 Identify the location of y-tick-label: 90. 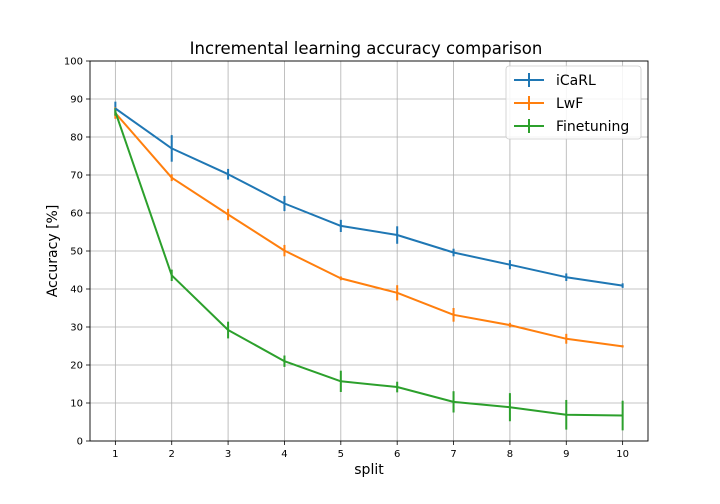
(76, 100).